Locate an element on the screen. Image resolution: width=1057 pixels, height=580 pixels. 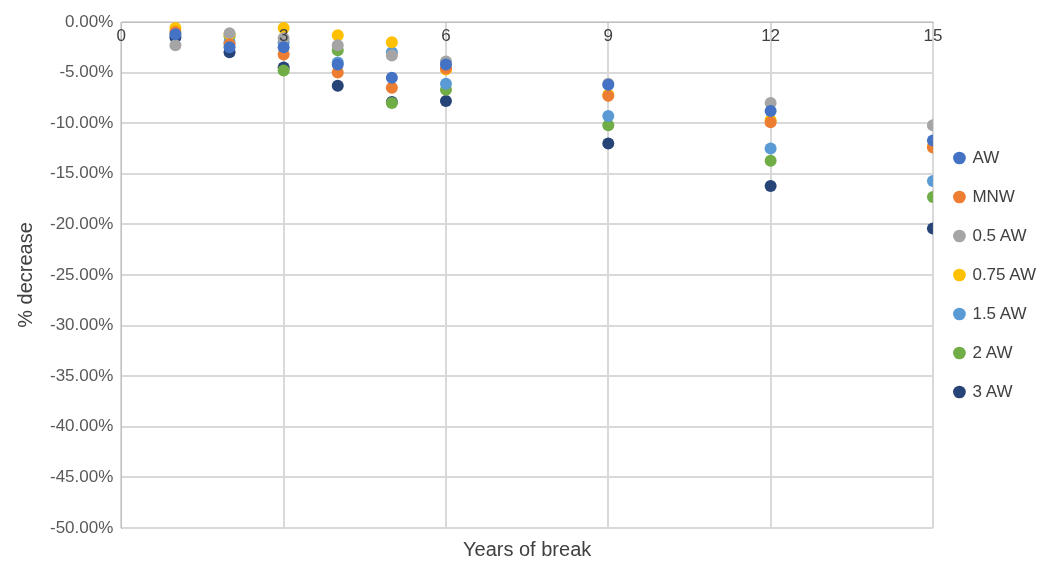
y-tick-label: -30.00% is located at coordinates (81, 325).